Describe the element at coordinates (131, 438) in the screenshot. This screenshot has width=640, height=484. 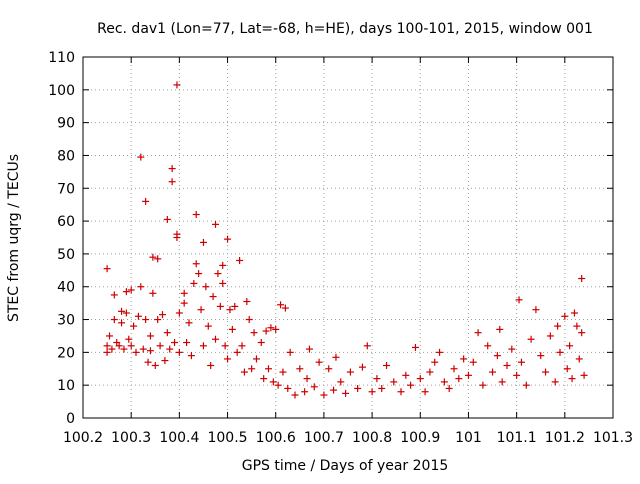
I see `x-tick-label: 100.3` at that location.